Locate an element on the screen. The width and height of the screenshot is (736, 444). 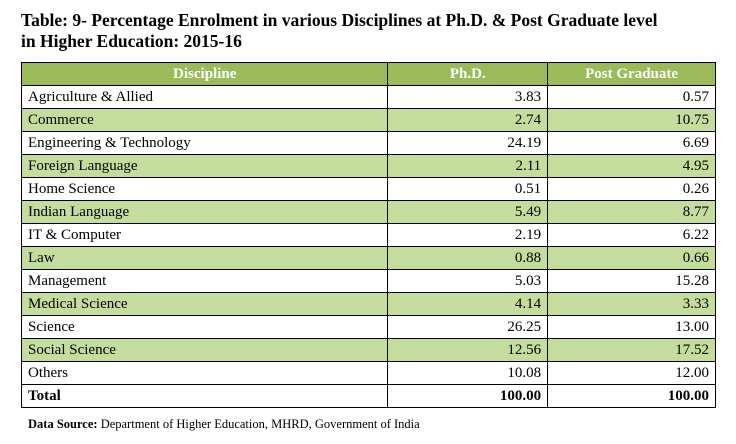
cell-value: 0.88 is located at coordinates (468, 258).